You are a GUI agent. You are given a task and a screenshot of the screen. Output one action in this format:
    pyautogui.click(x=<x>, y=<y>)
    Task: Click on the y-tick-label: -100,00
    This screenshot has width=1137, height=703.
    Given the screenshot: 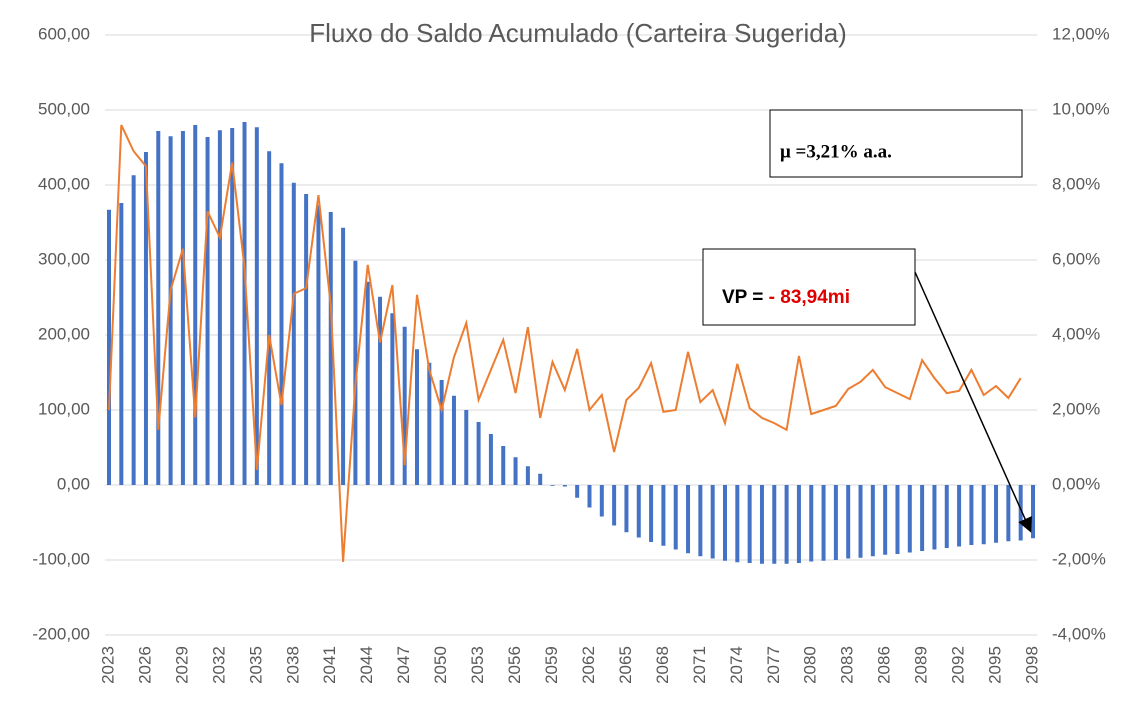 What is the action you would take?
    pyautogui.click(x=61, y=558)
    